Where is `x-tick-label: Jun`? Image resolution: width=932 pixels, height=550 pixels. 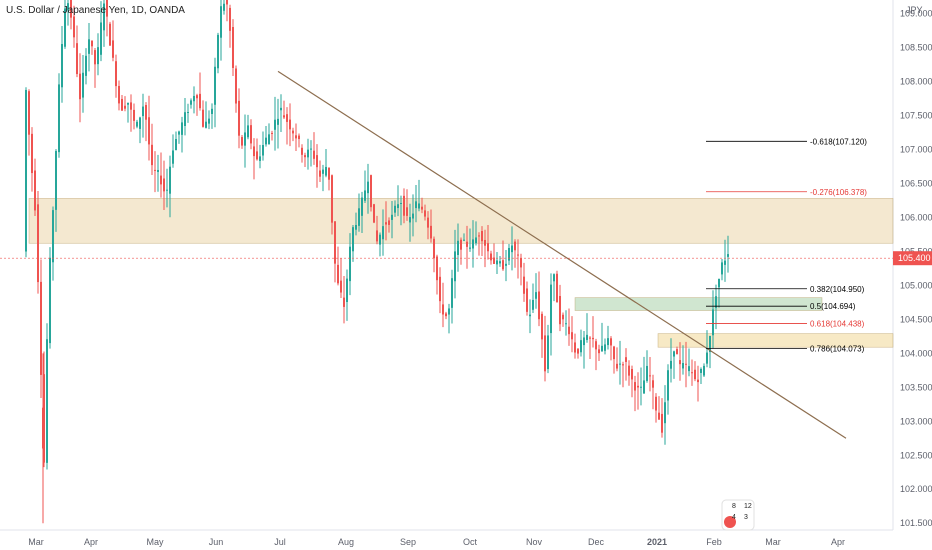 x-tick-label: Jun is located at coordinates (216, 542).